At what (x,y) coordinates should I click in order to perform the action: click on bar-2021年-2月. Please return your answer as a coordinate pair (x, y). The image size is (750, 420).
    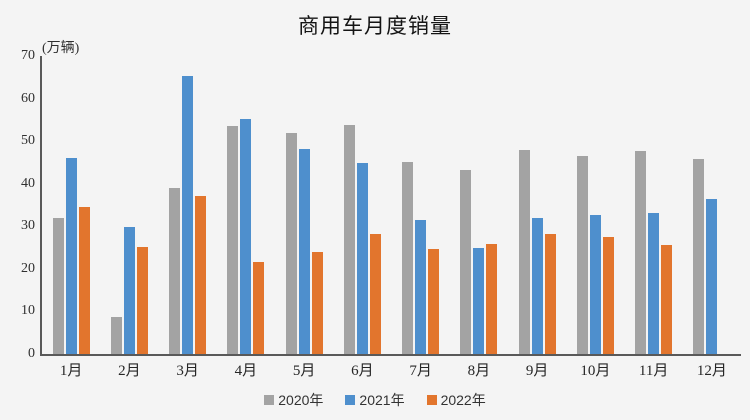
    Looking at the image, I should click on (129, 290).